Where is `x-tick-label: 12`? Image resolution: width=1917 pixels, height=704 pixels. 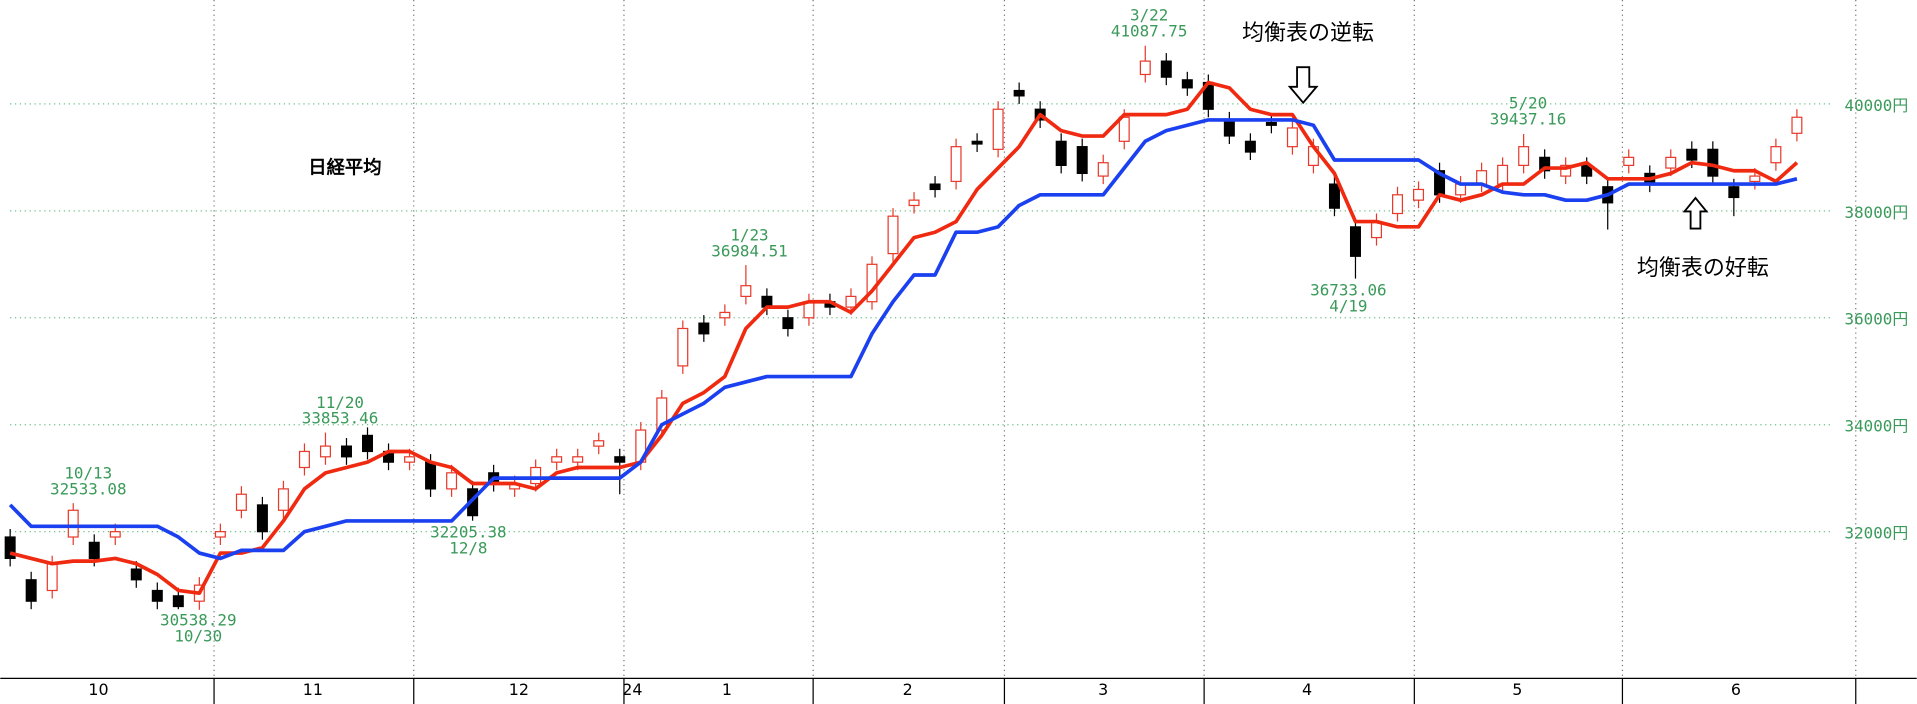 x-tick-label: 12 is located at coordinates (519, 689).